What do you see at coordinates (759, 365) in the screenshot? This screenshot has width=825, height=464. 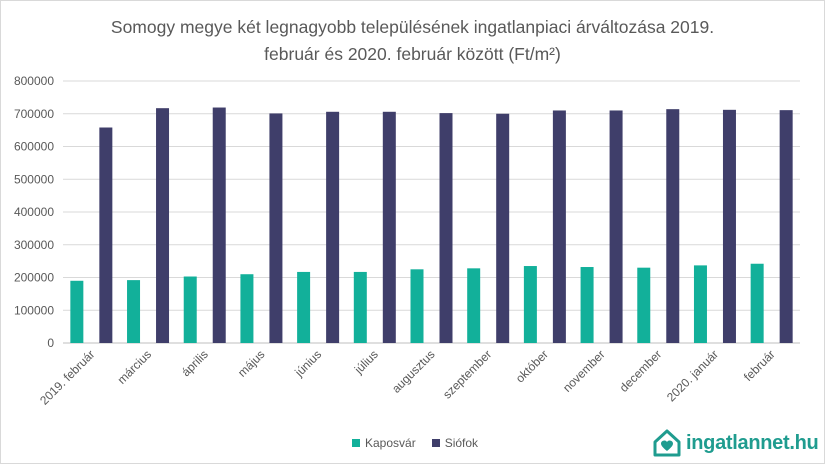 I see `x-tick-label: február` at bounding box center [759, 365].